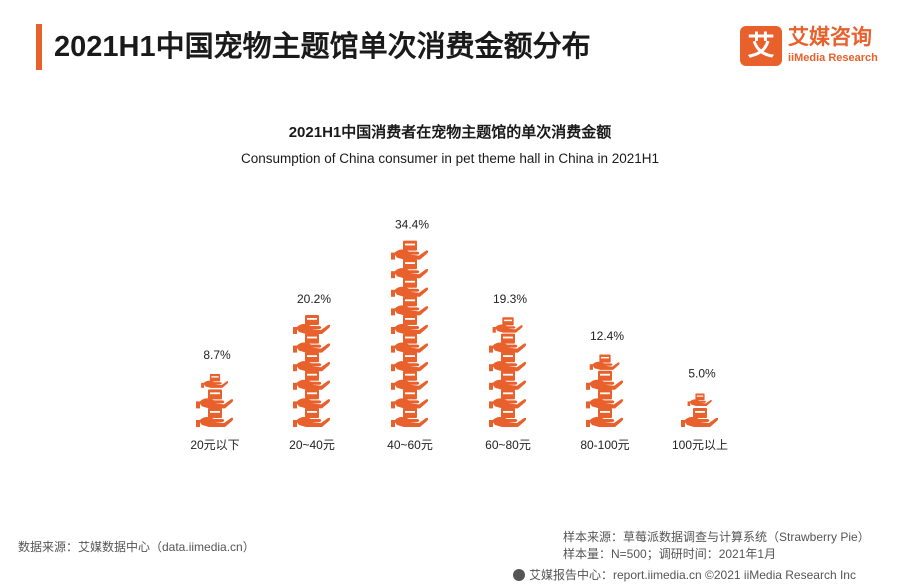 The width and height of the screenshot is (900, 585). I want to click on bar-1: 8.7%, so click(215, 387).